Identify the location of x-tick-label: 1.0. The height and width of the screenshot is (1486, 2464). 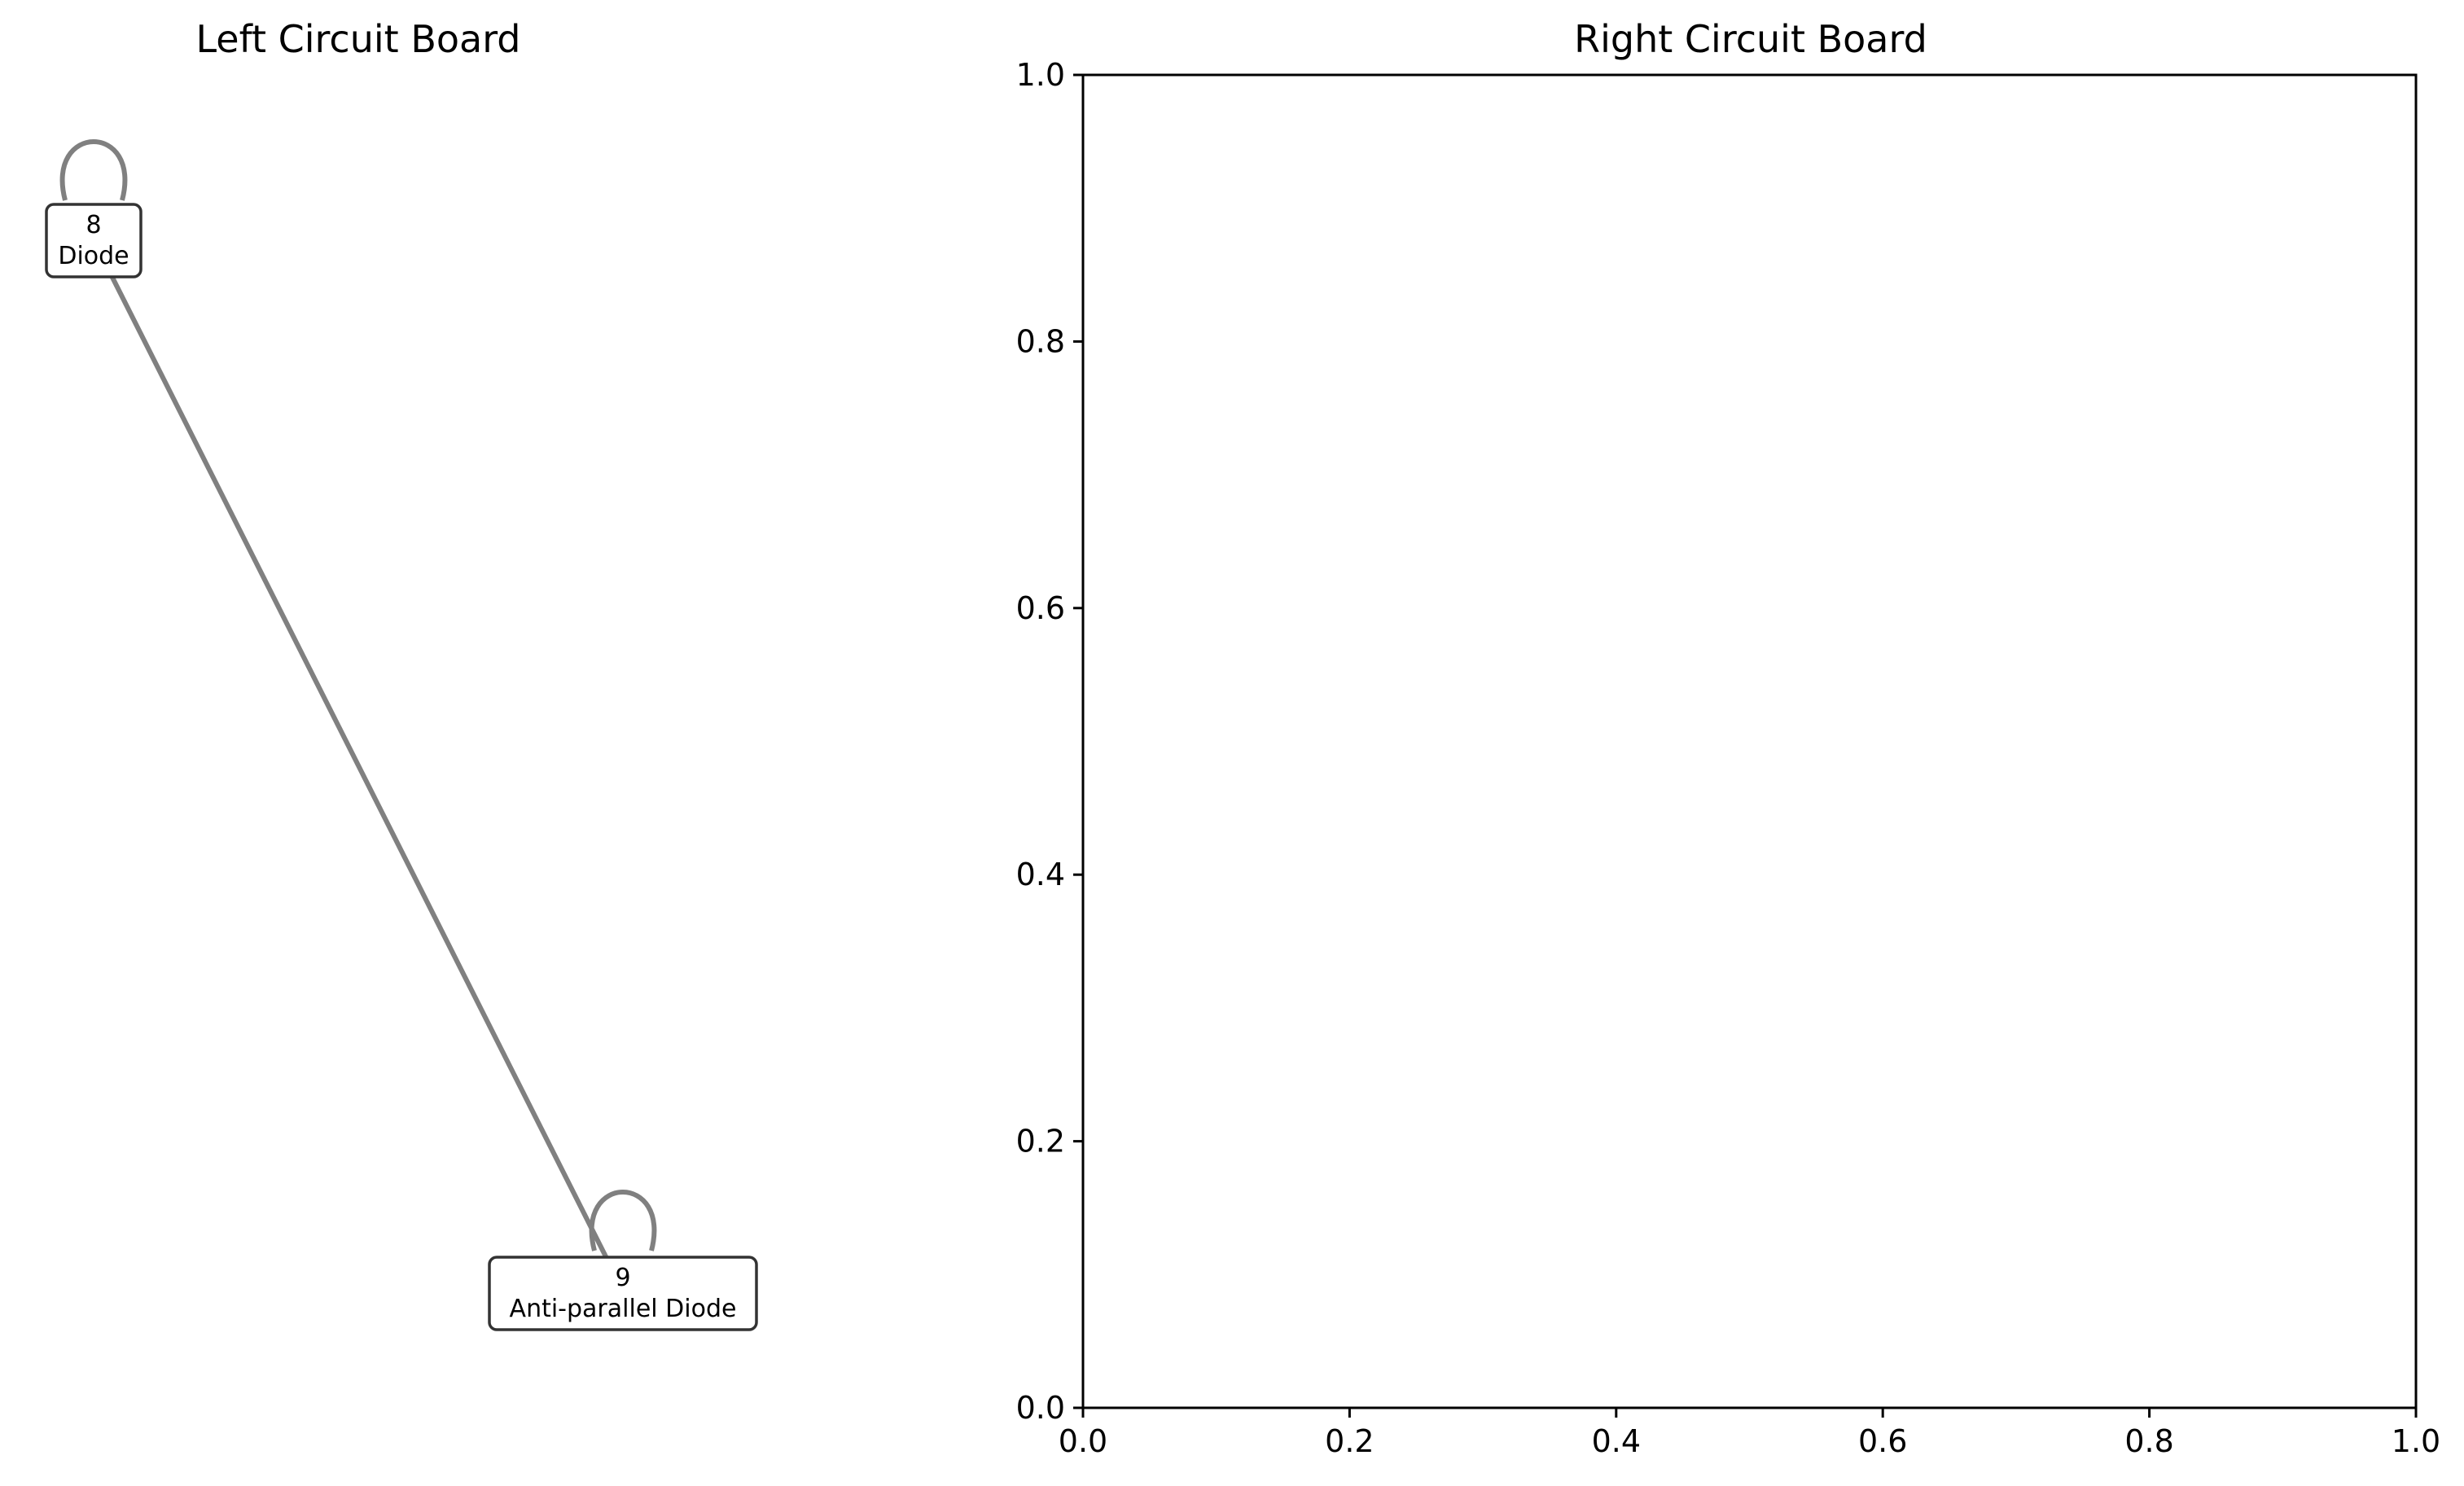
(2416, 1441).